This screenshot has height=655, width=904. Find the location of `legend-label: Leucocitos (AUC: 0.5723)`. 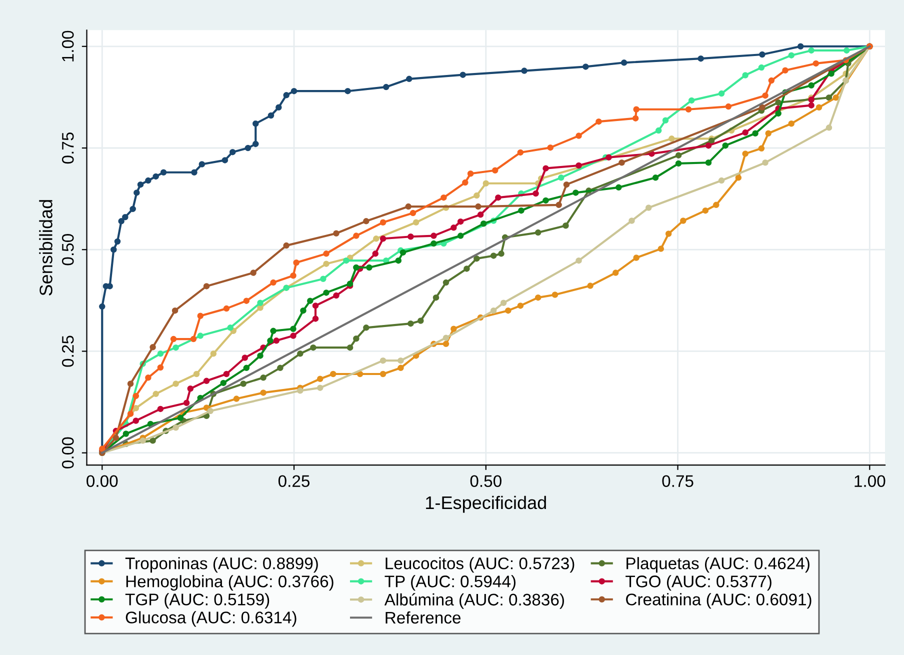

legend-label: Leucocitos (AUC: 0.5723) is located at coordinates (480, 565).